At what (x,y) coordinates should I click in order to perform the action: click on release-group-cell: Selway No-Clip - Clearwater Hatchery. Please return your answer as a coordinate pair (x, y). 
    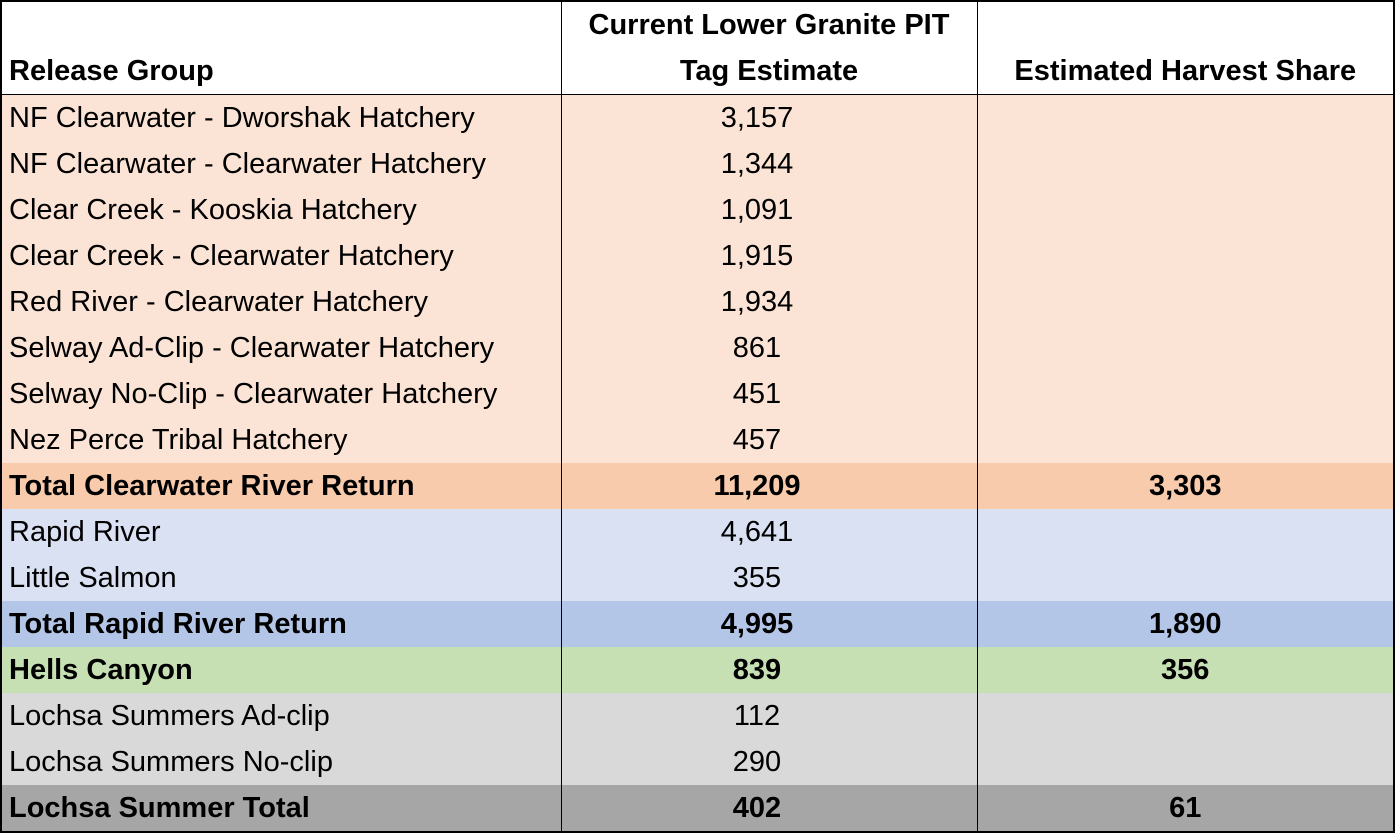
    Looking at the image, I should click on (281, 394).